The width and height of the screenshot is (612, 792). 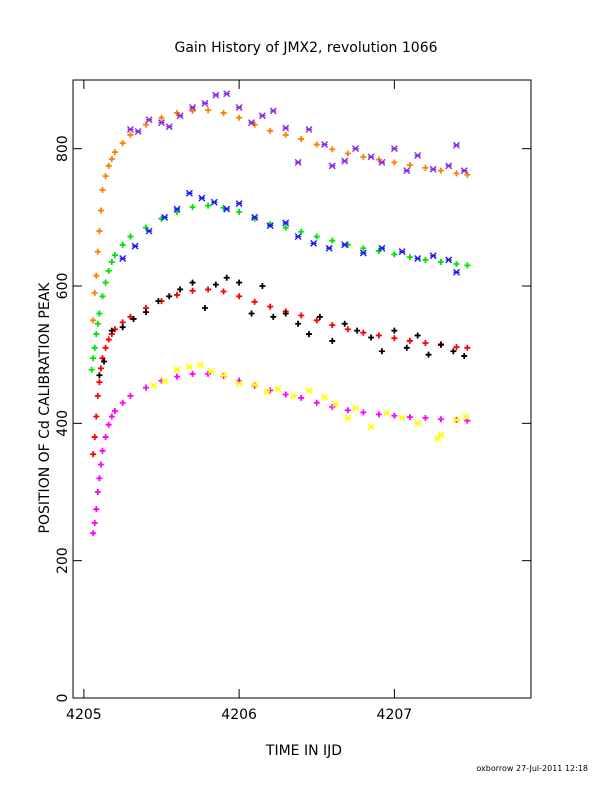 I want to click on y-axis-label: POSITION OF Cd CALIBRATION PEAK, so click(x=45, y=408).